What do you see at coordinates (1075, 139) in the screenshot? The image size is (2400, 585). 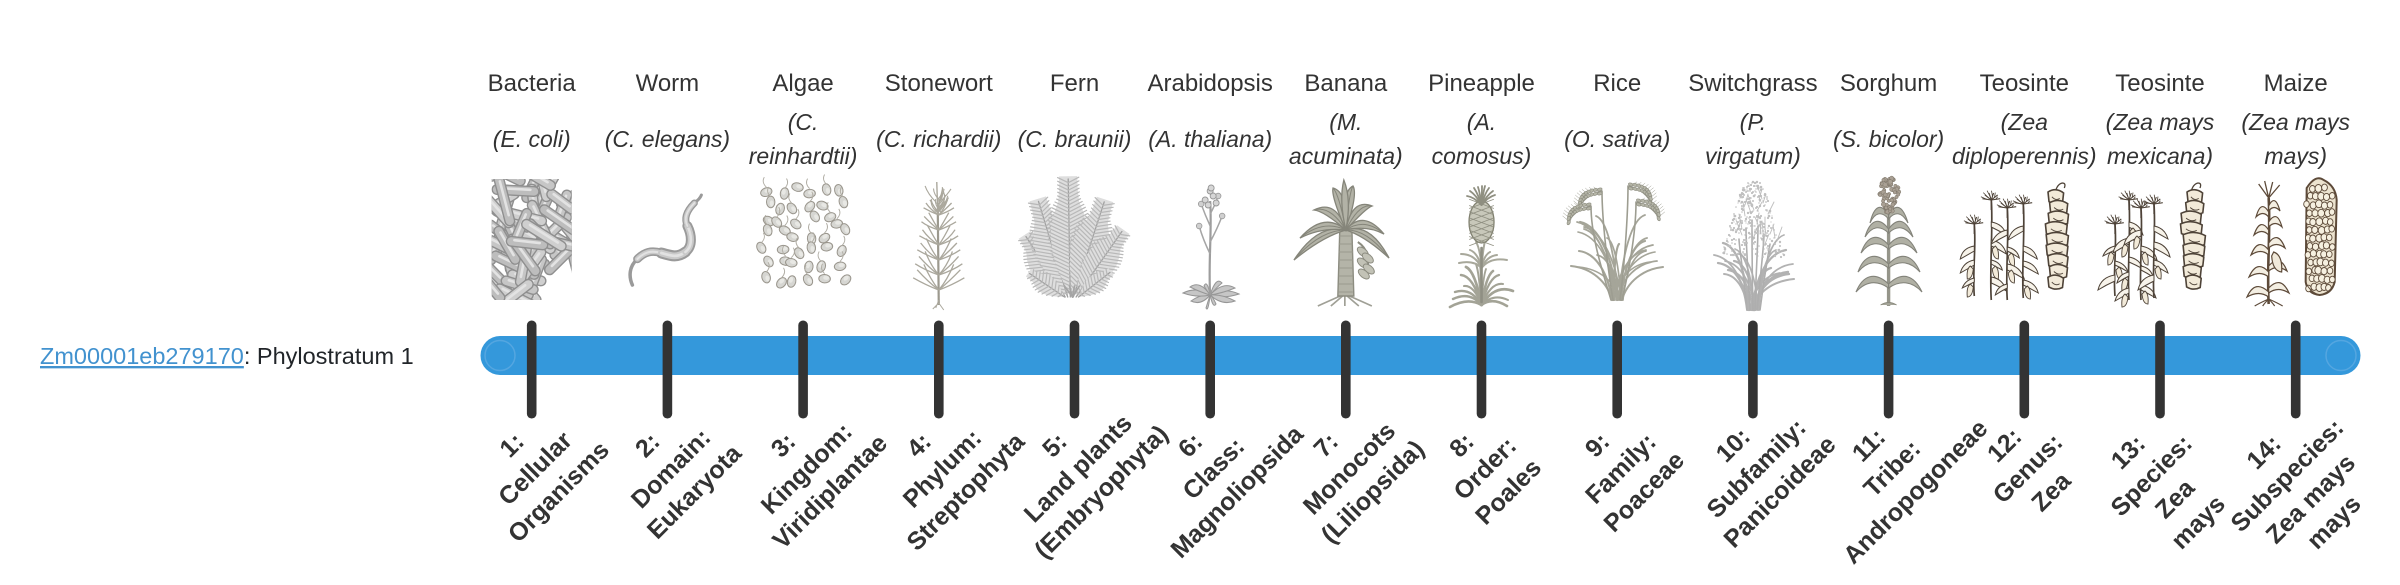 I see `svg-text: (C. braunii)` at bounding box center [1075, 139].